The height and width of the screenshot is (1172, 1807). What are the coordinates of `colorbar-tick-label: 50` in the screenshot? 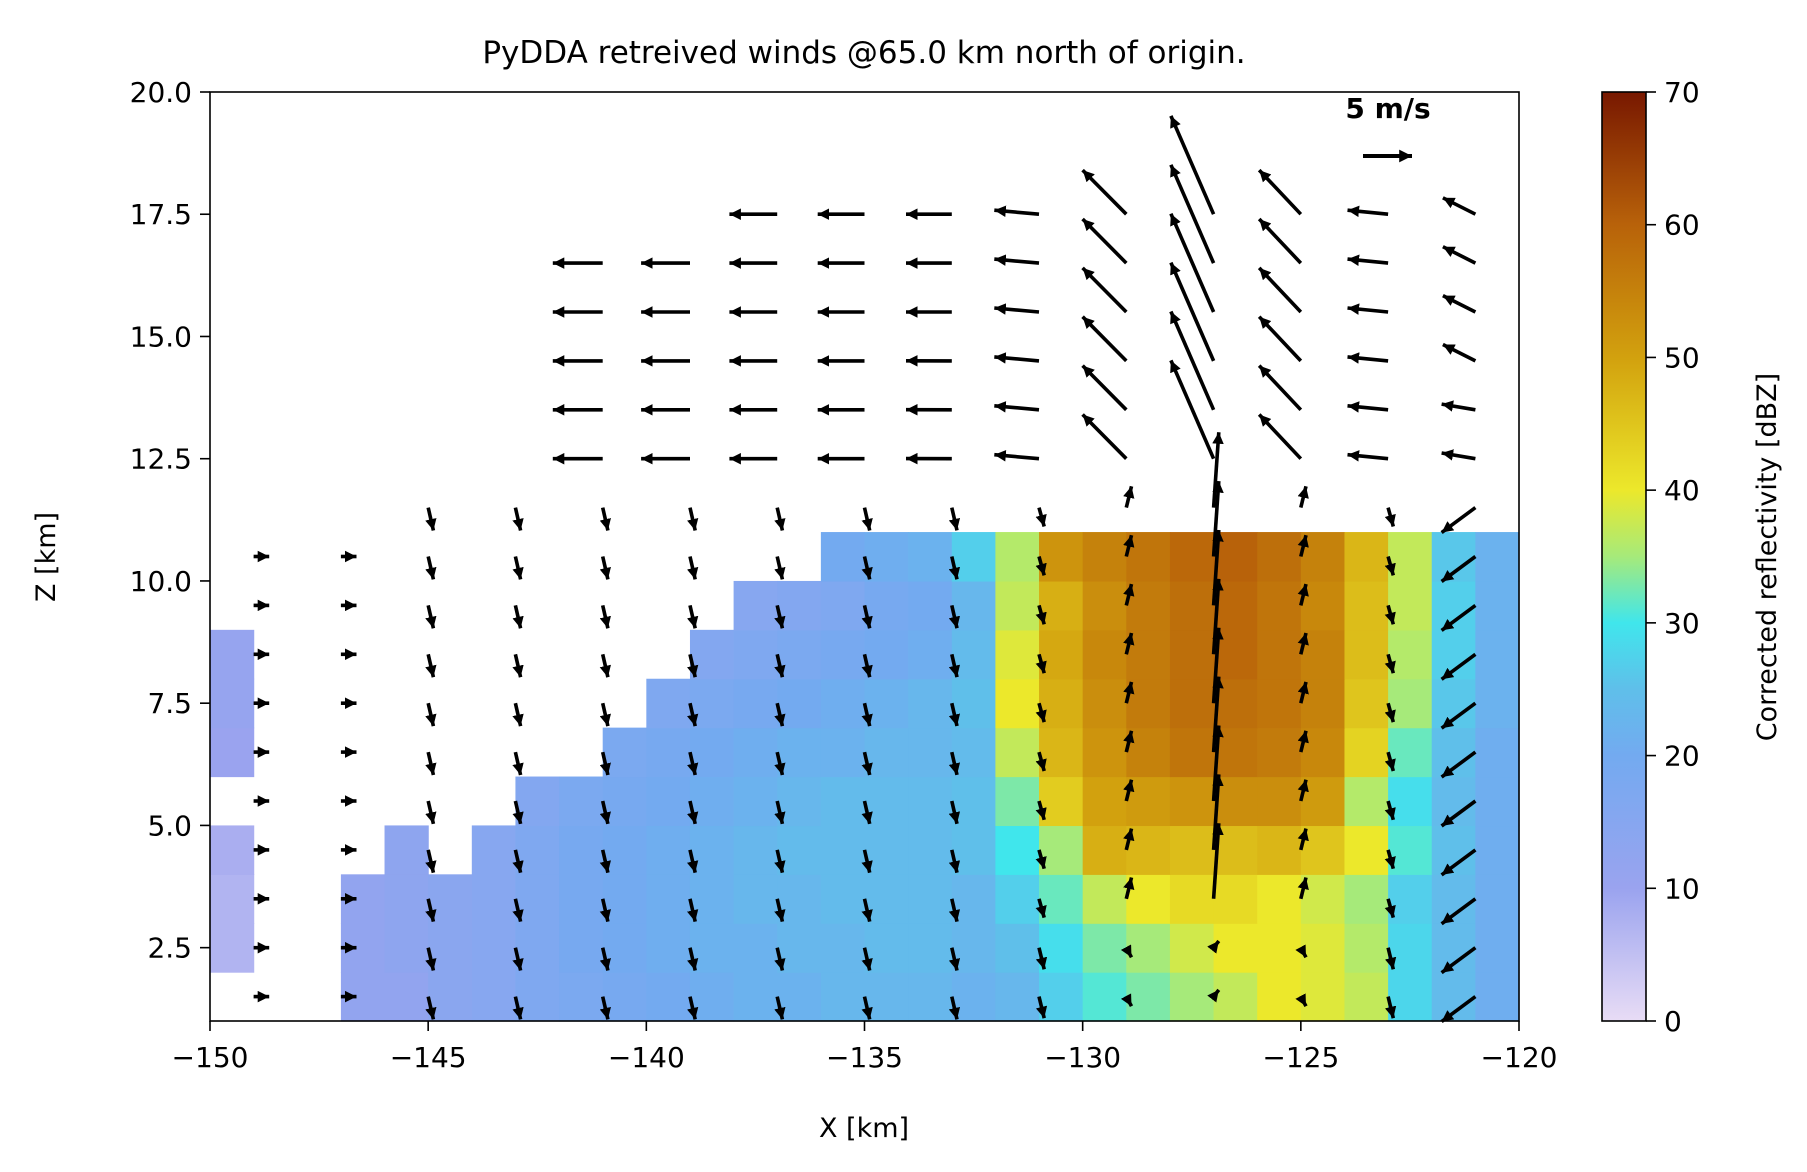 It's located at (1682, 357).